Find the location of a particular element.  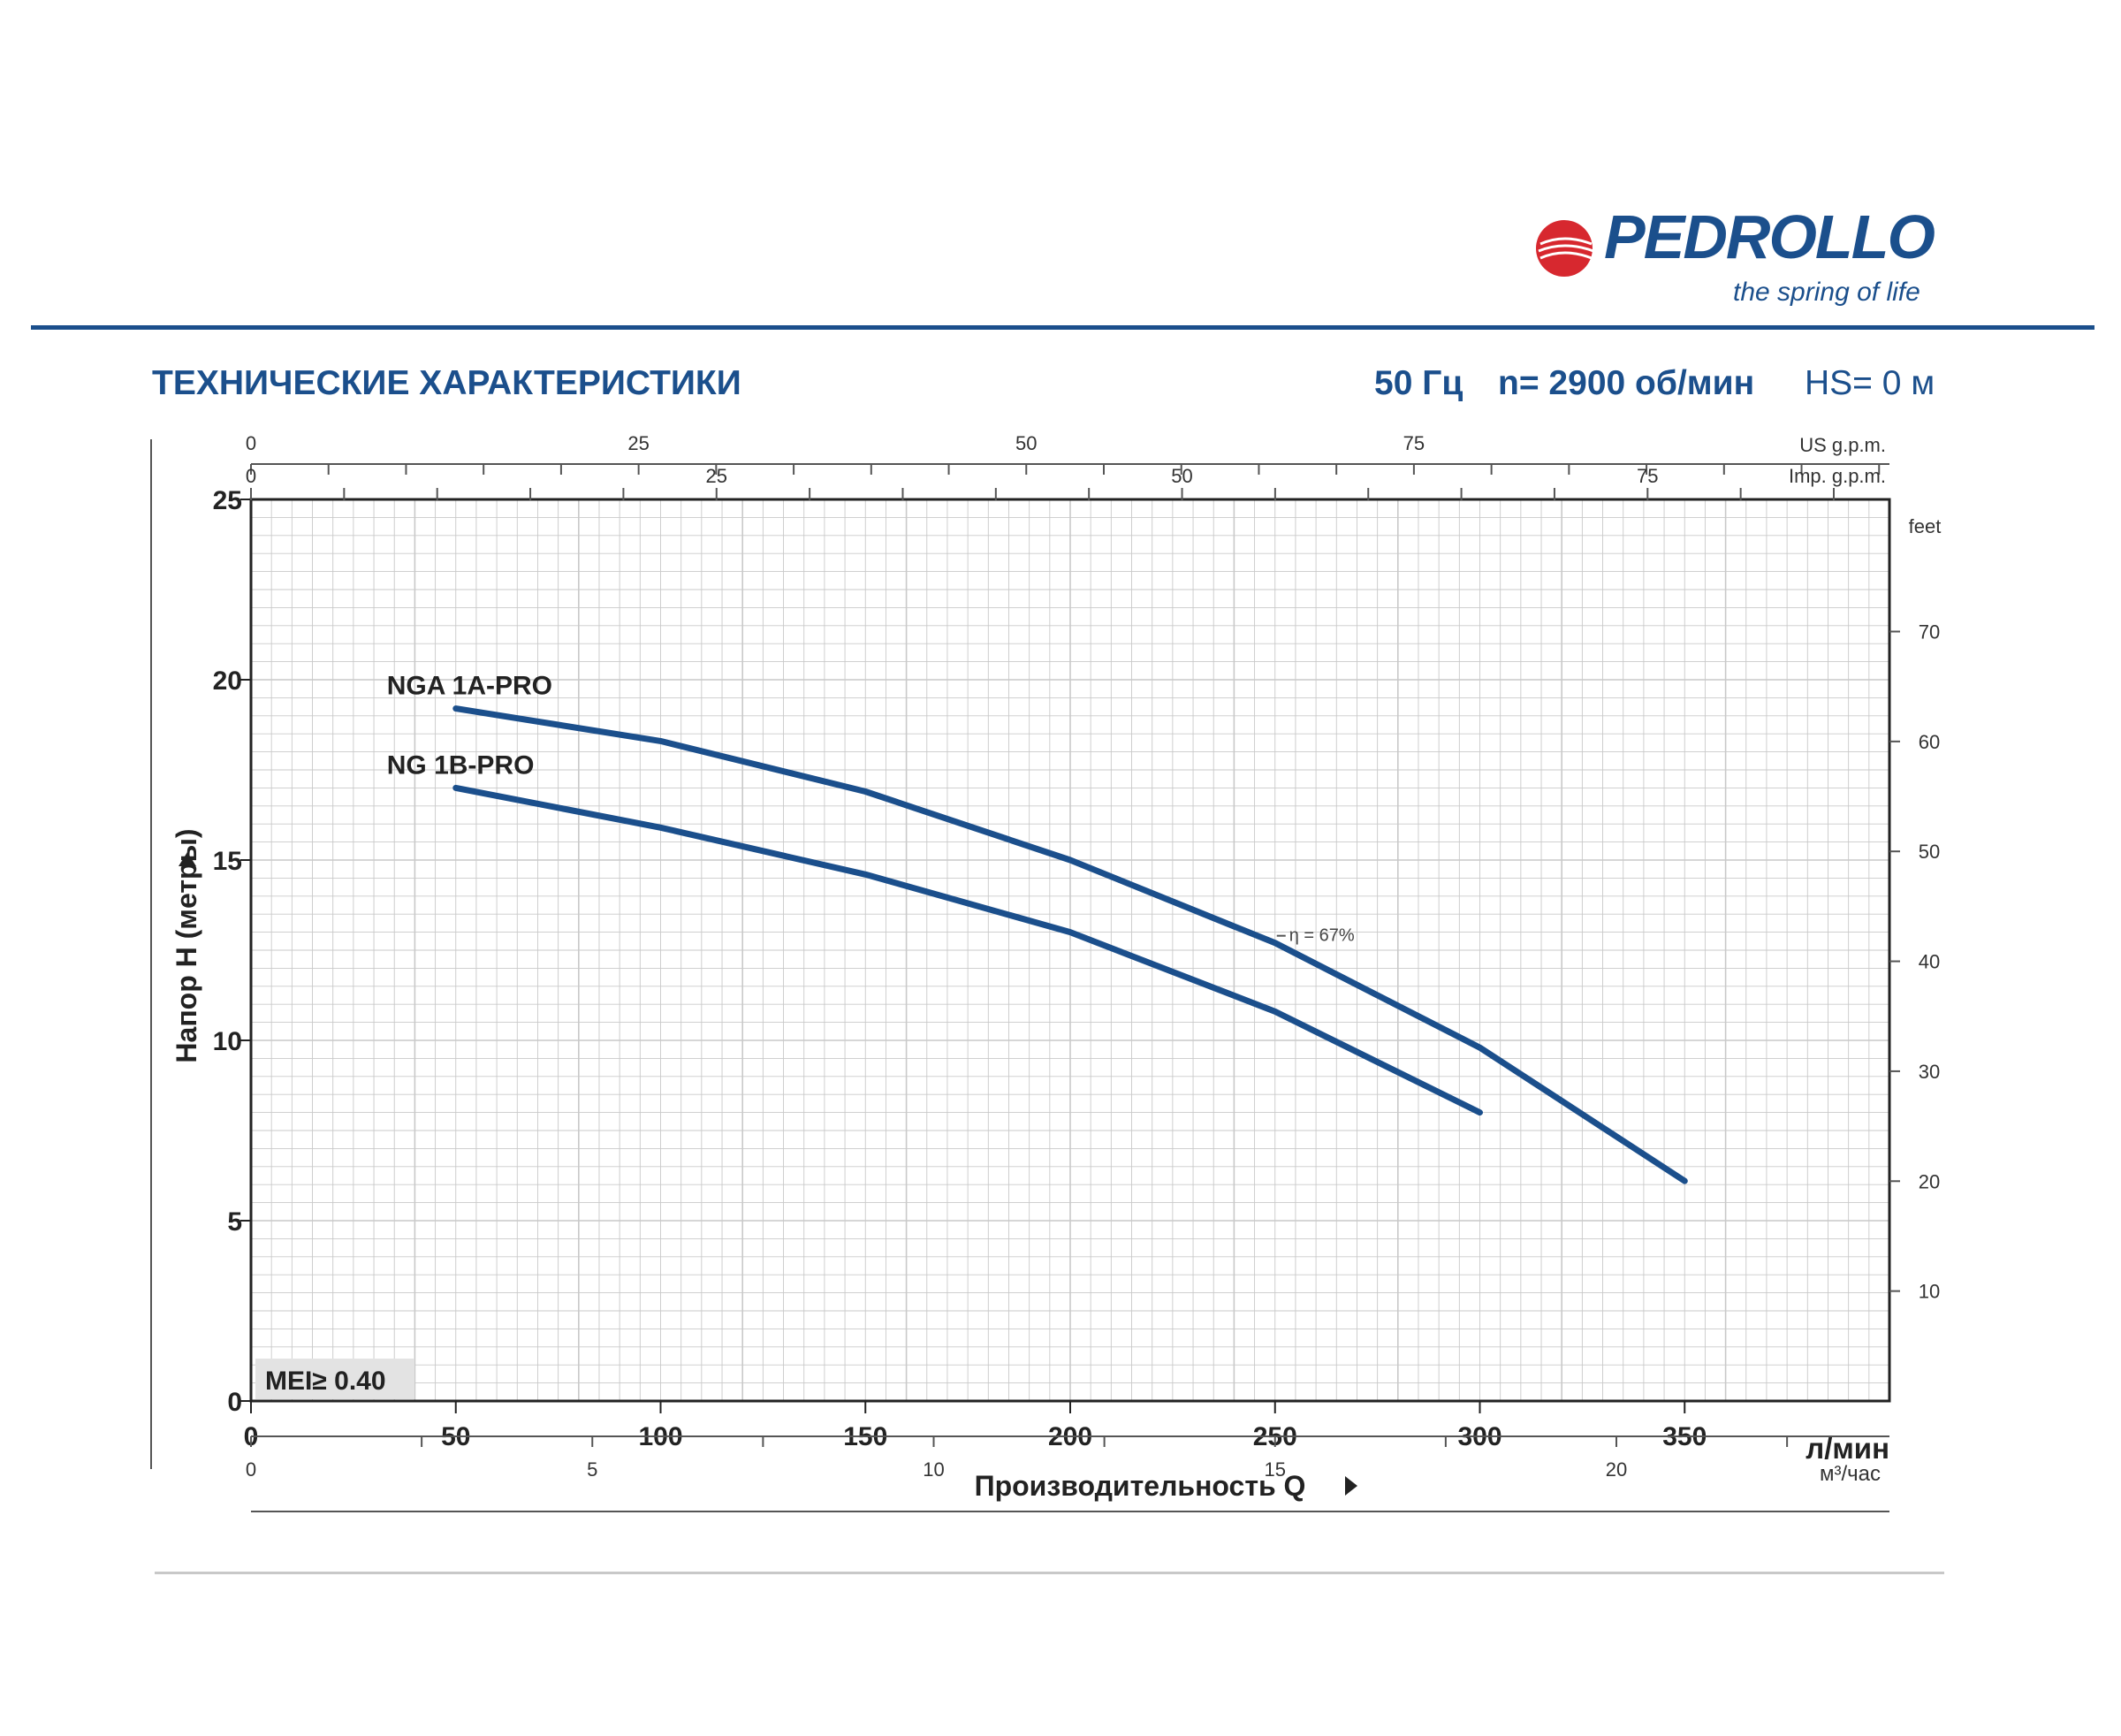

logo-wordmark: PEDROLLO is located at coordinates (1769, 237).